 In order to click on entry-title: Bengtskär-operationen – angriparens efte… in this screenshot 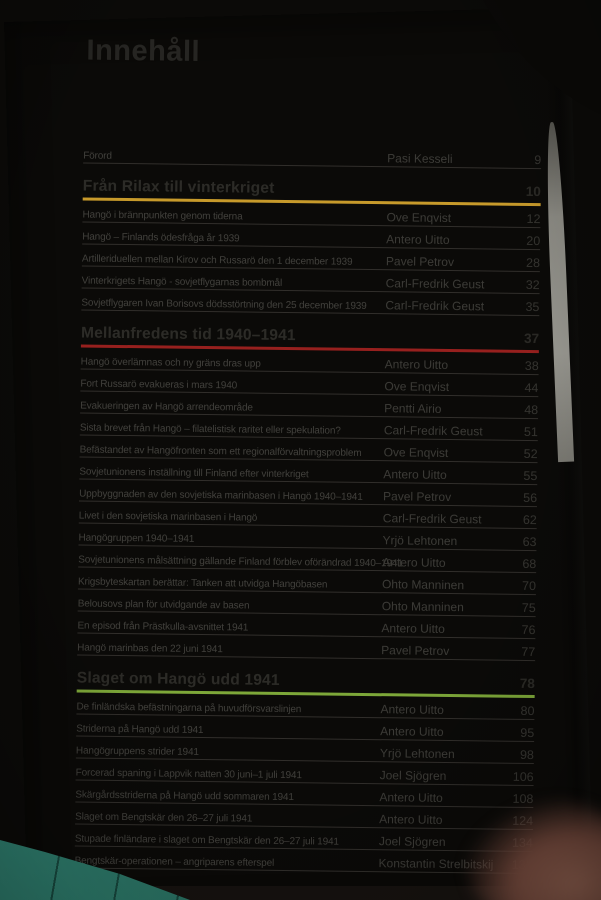, I will do `click(174, 862)`.